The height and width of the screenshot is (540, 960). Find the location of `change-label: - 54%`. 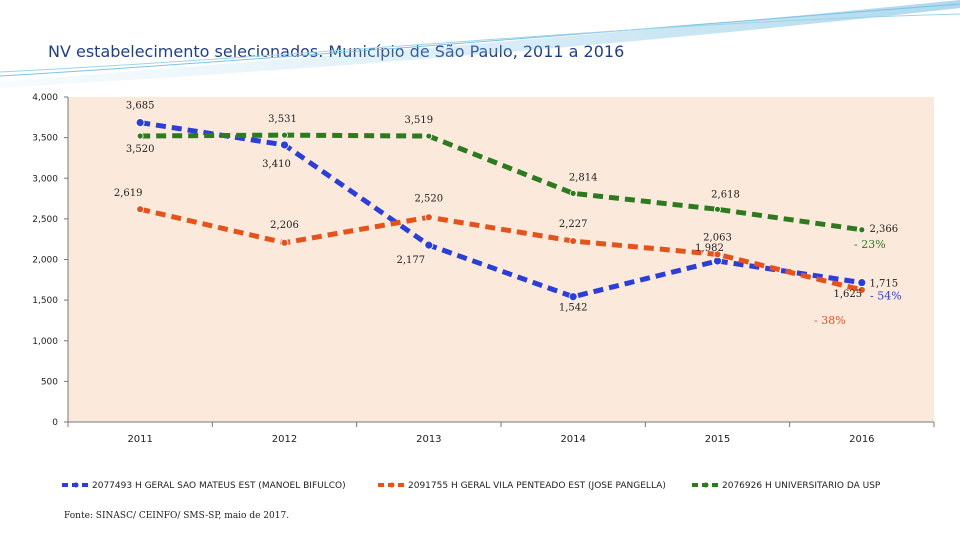

change-label: - 54% is located at coordinates (886, 296).